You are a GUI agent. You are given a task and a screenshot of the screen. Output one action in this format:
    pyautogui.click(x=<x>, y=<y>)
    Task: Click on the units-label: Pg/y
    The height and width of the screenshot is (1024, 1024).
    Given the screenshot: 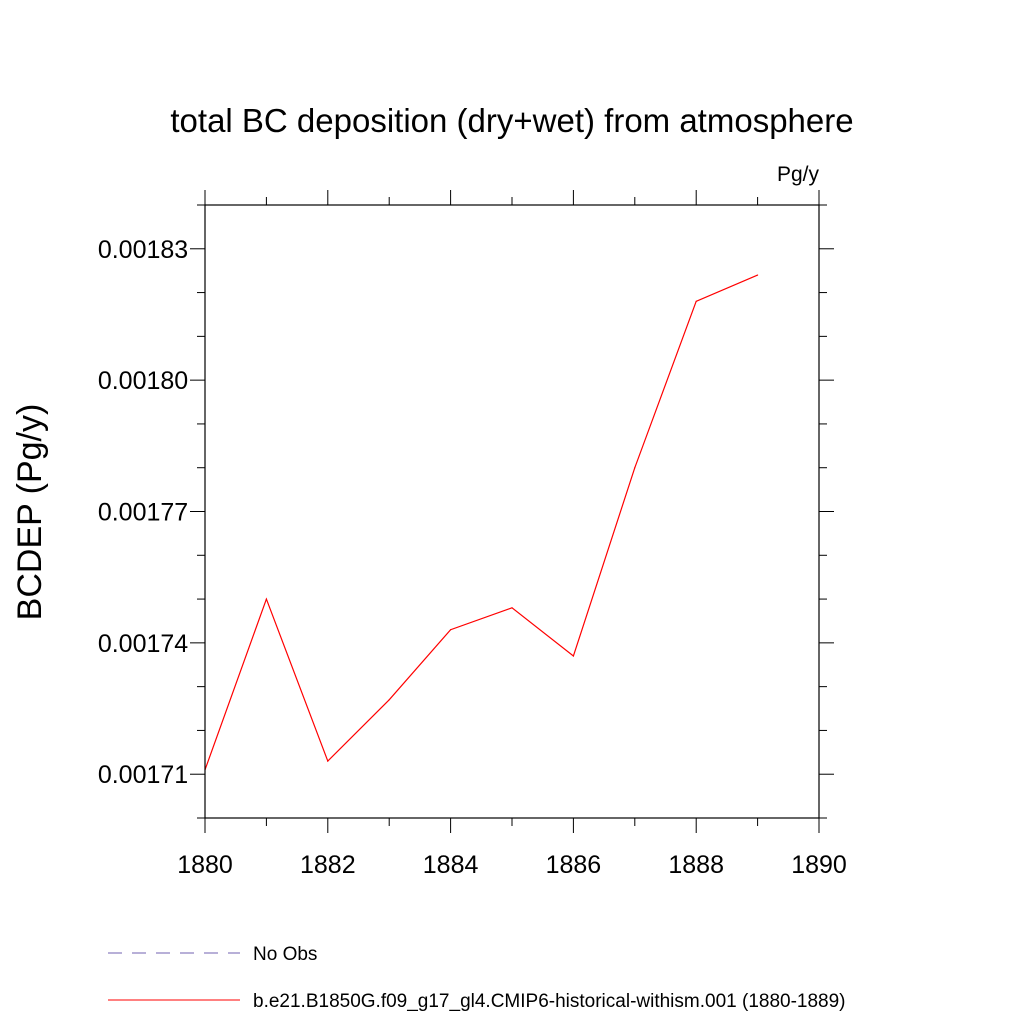 What is the action you would take?
    pyautogui.click(x=798, y=174)
    